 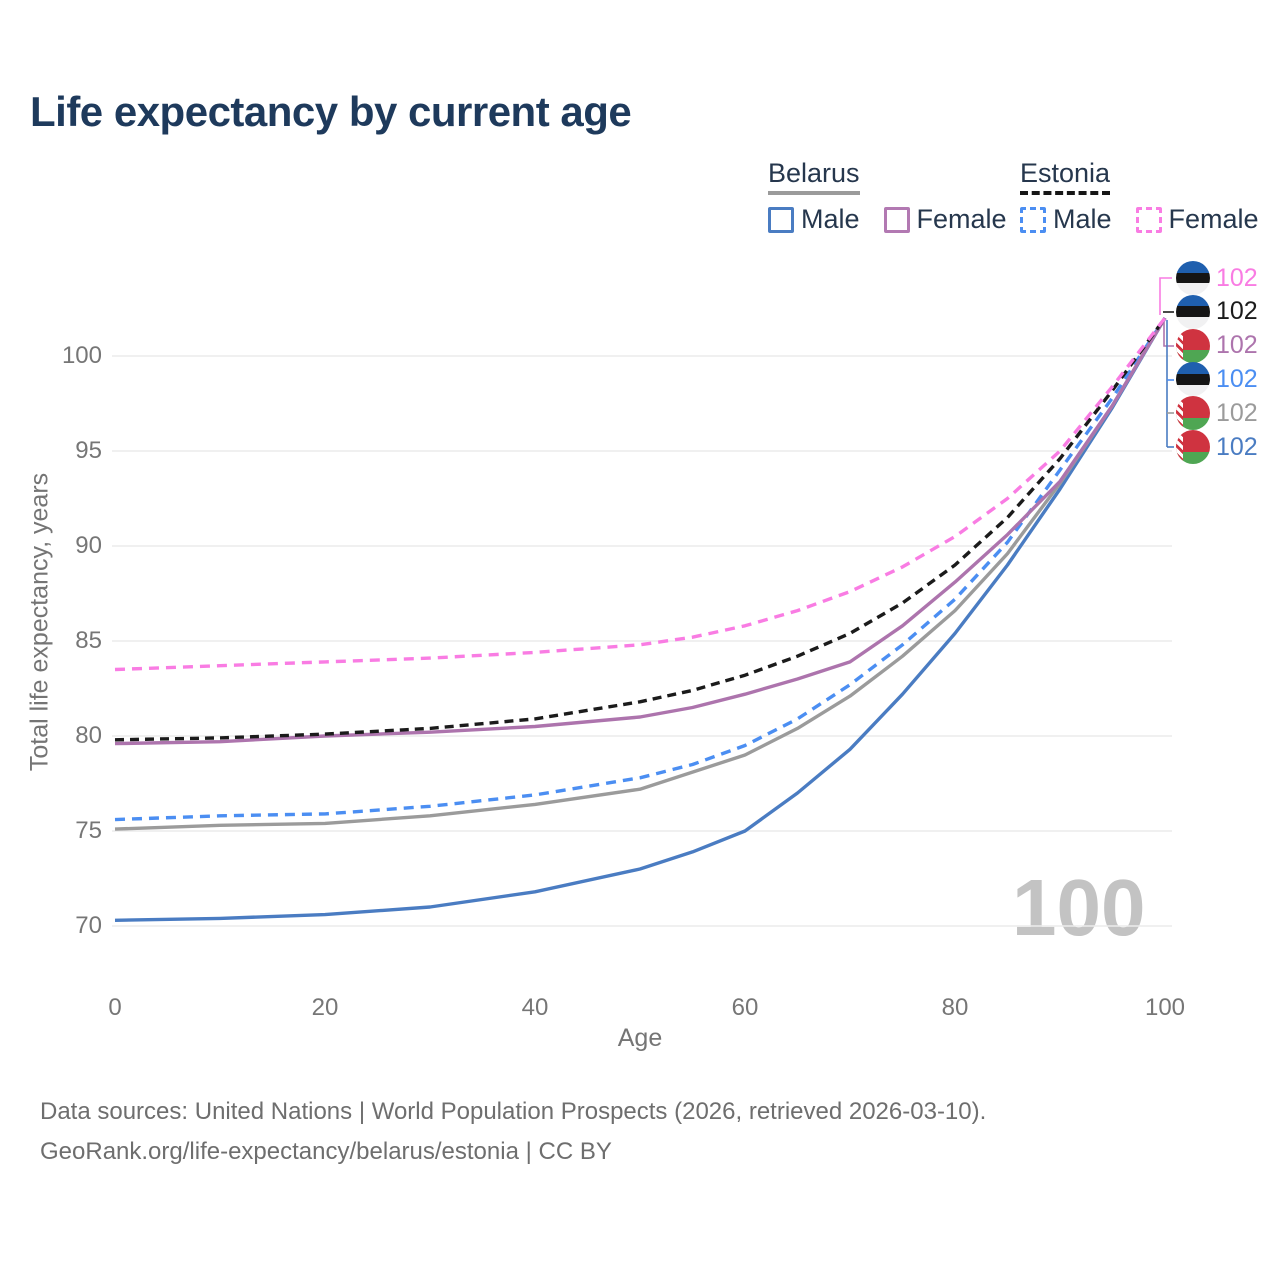 What do you see at coordinates (814, 176) in the screenshot?
I see `legend-country-belarus: Belarus` at bounding box center [814, 176].